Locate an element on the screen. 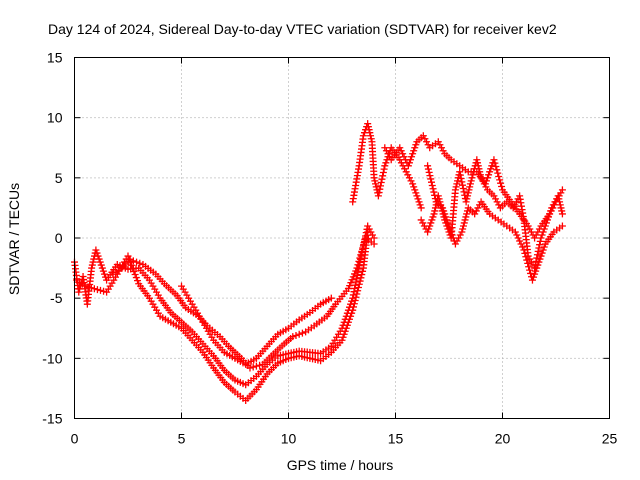 The image size is (640, 480). x-tick-labels: 0 5 10 15 20 25 is located at coordinates (344, 439).